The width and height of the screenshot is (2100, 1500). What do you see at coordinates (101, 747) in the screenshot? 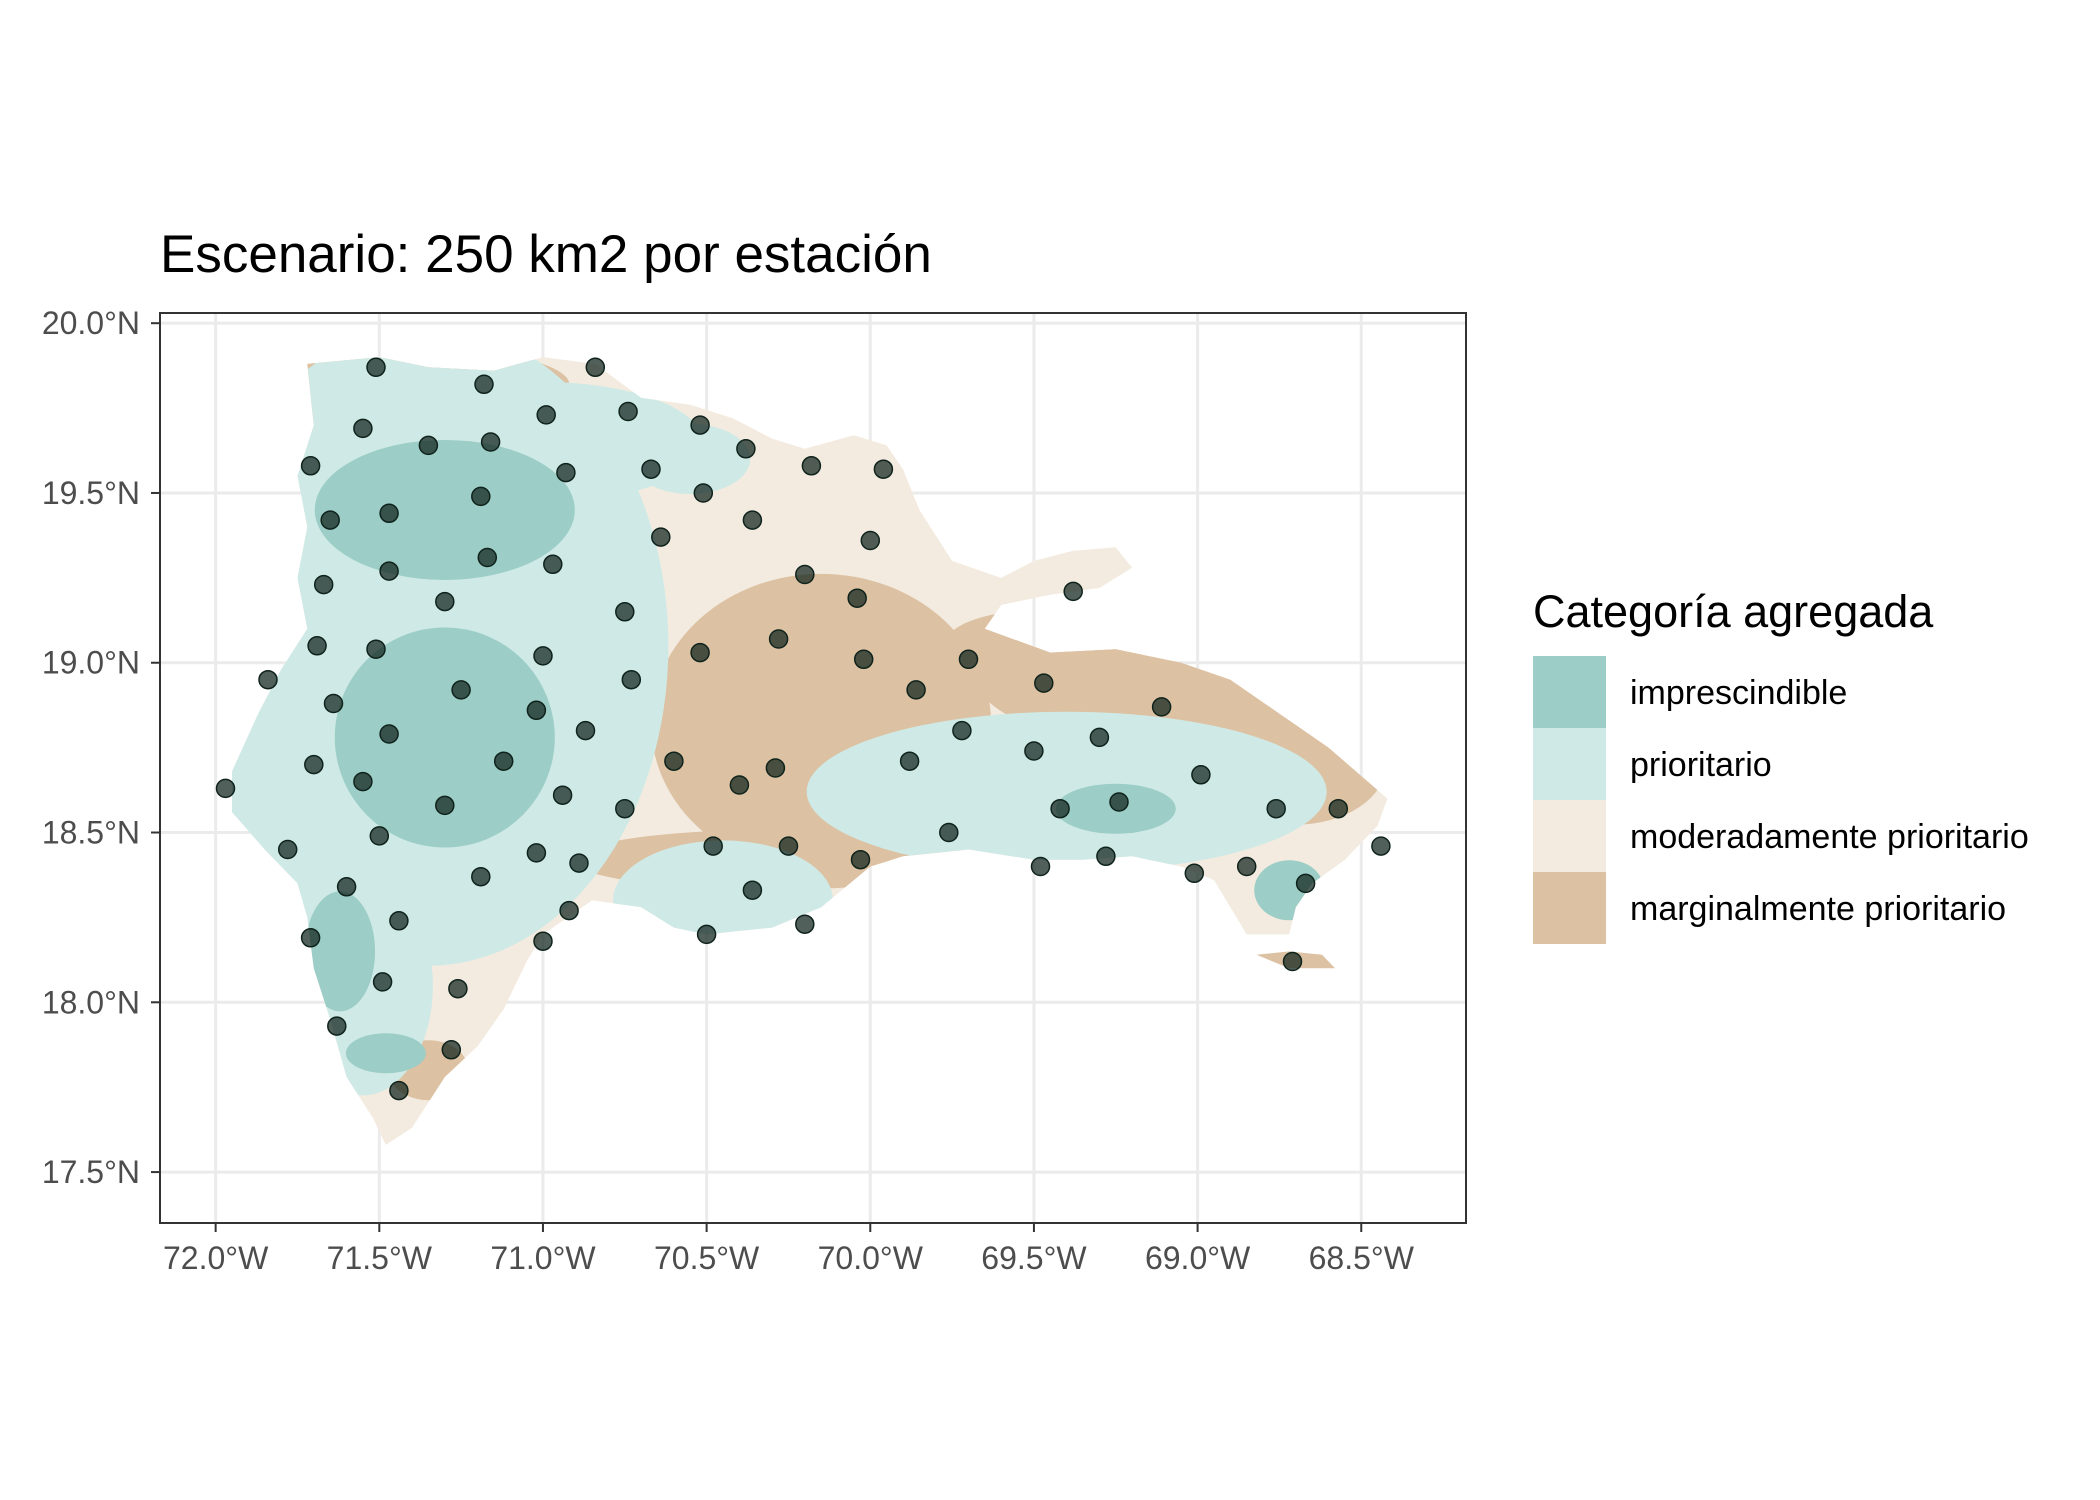
I see `y-axis: 20.0°N 19.5°N 19.0°N 18.5°N 18.0°N 17.5°N` at bounding box center [101, 747].